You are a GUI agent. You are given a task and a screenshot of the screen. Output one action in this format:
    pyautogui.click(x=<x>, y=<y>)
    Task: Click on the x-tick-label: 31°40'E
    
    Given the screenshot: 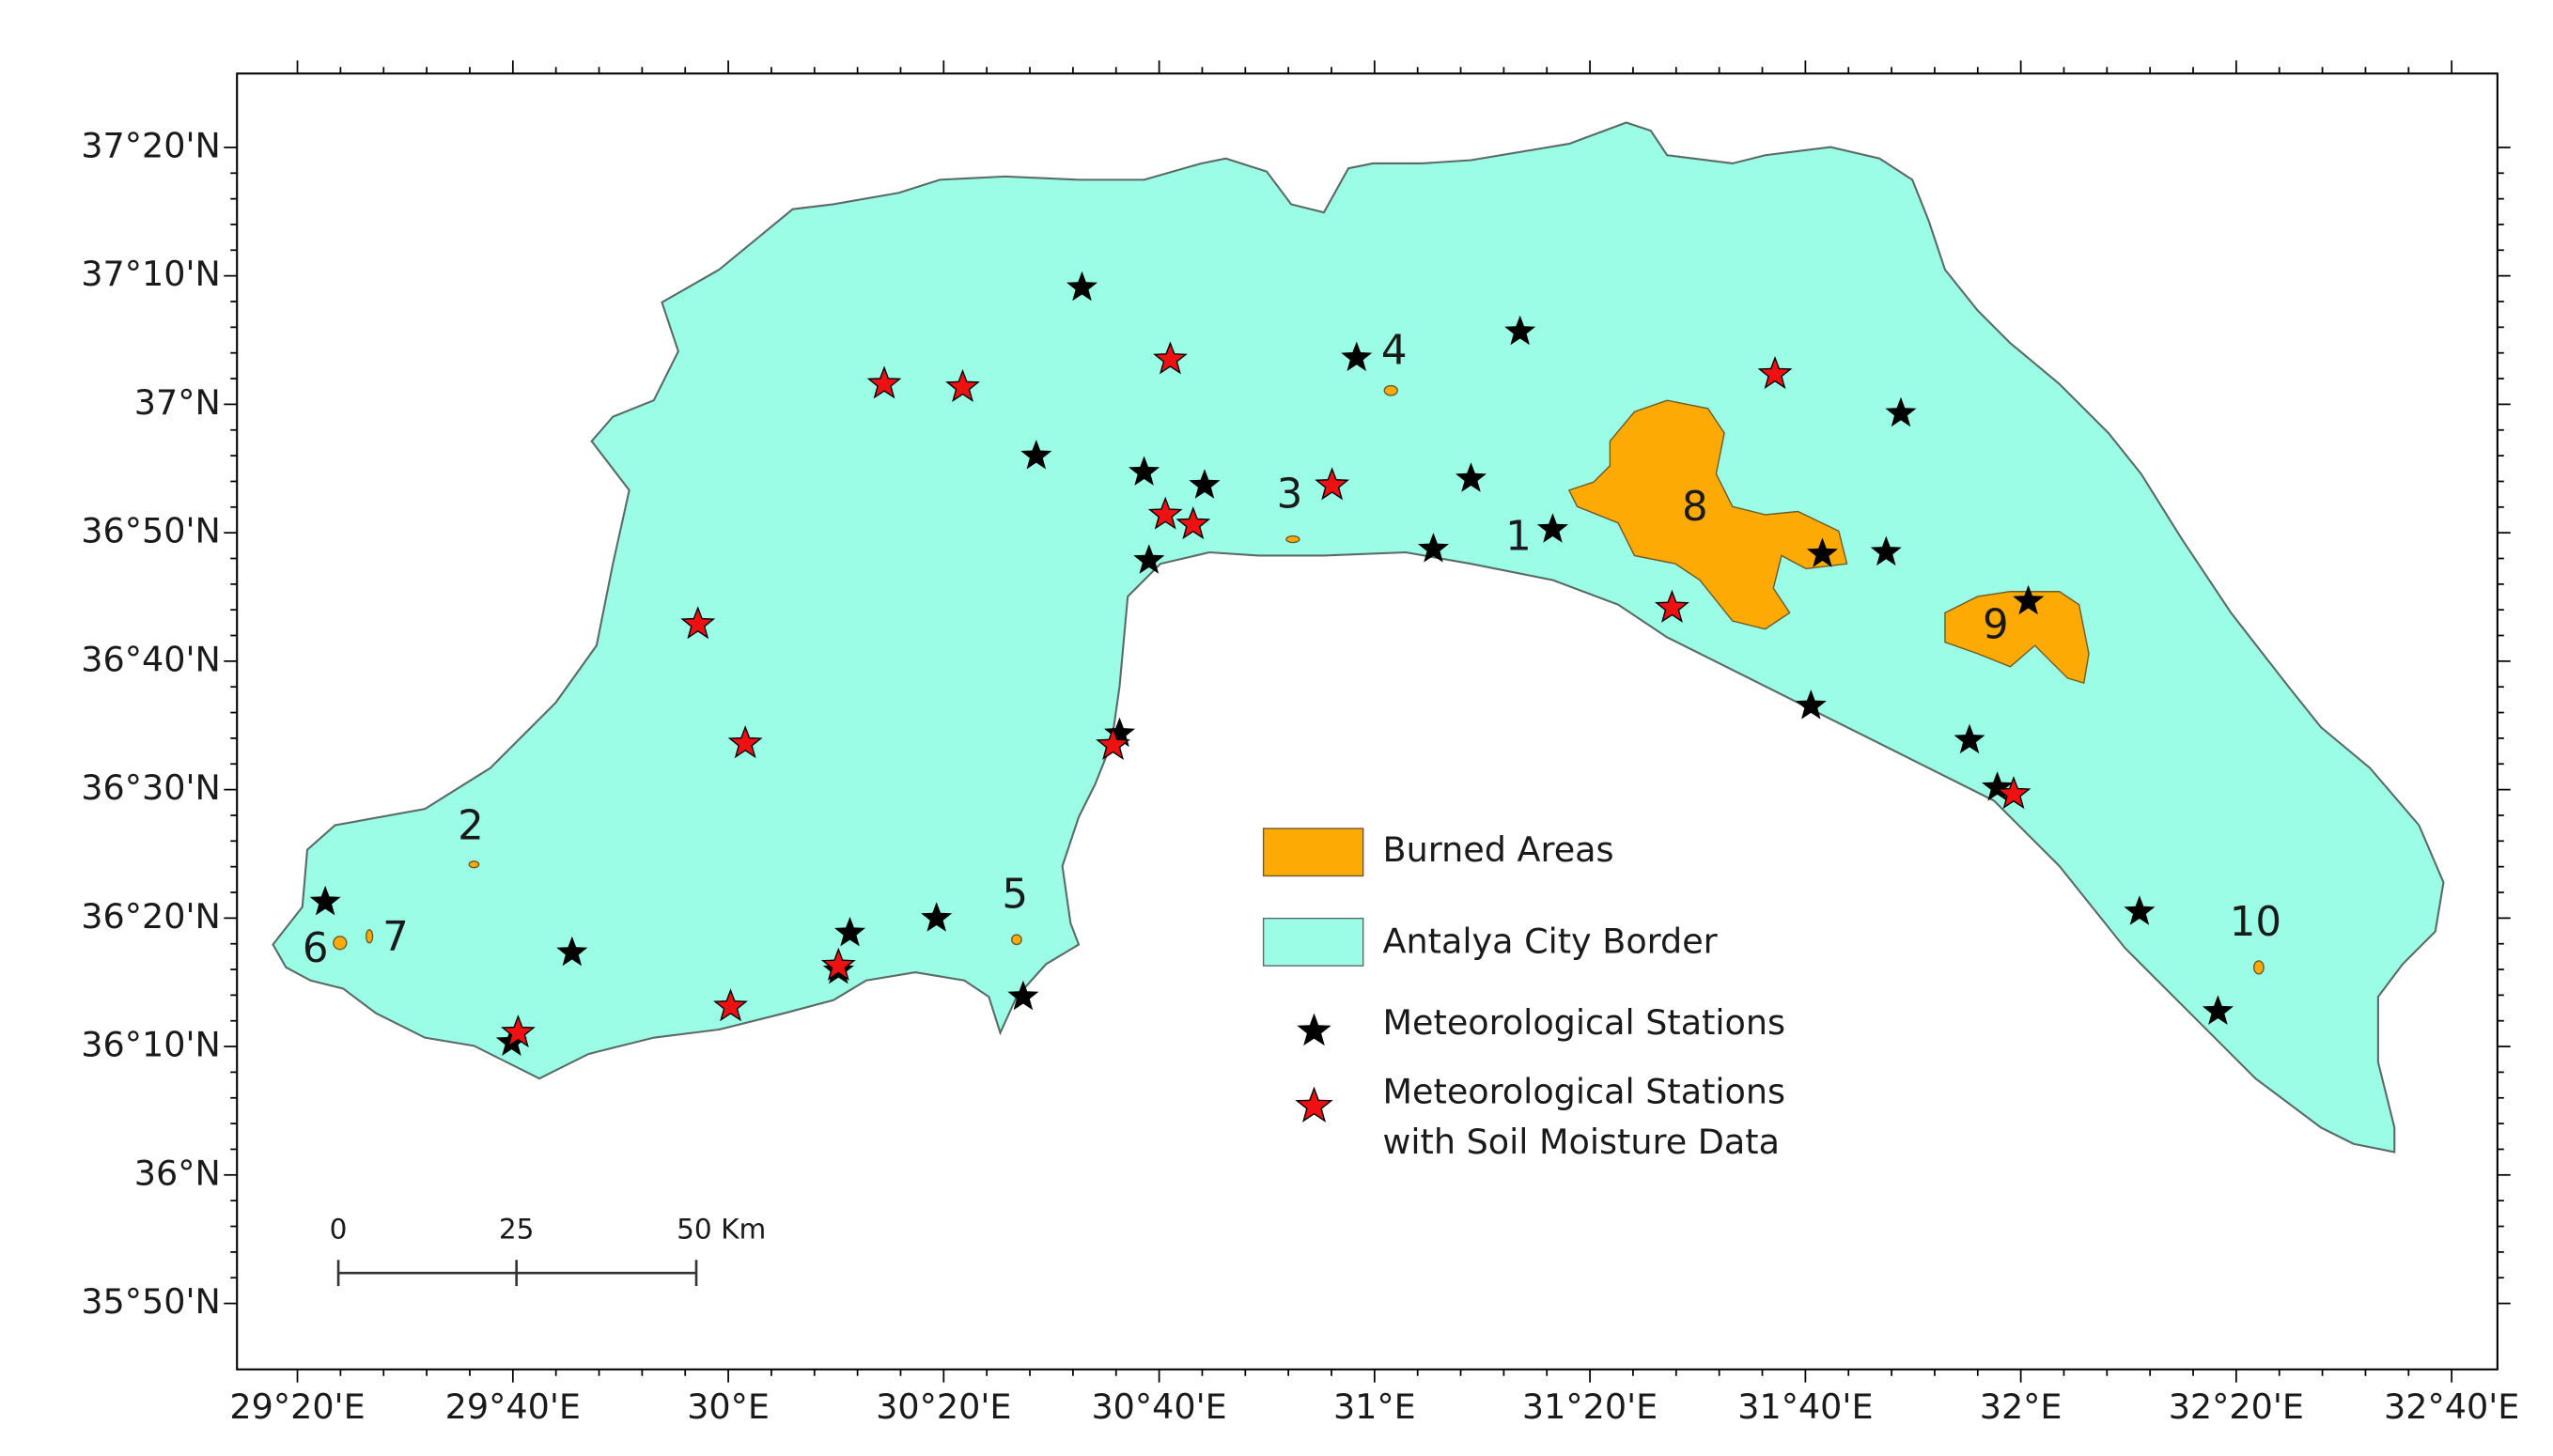 What is the action you would take?
    pyautogui.click(x=1805, y=1406)
    